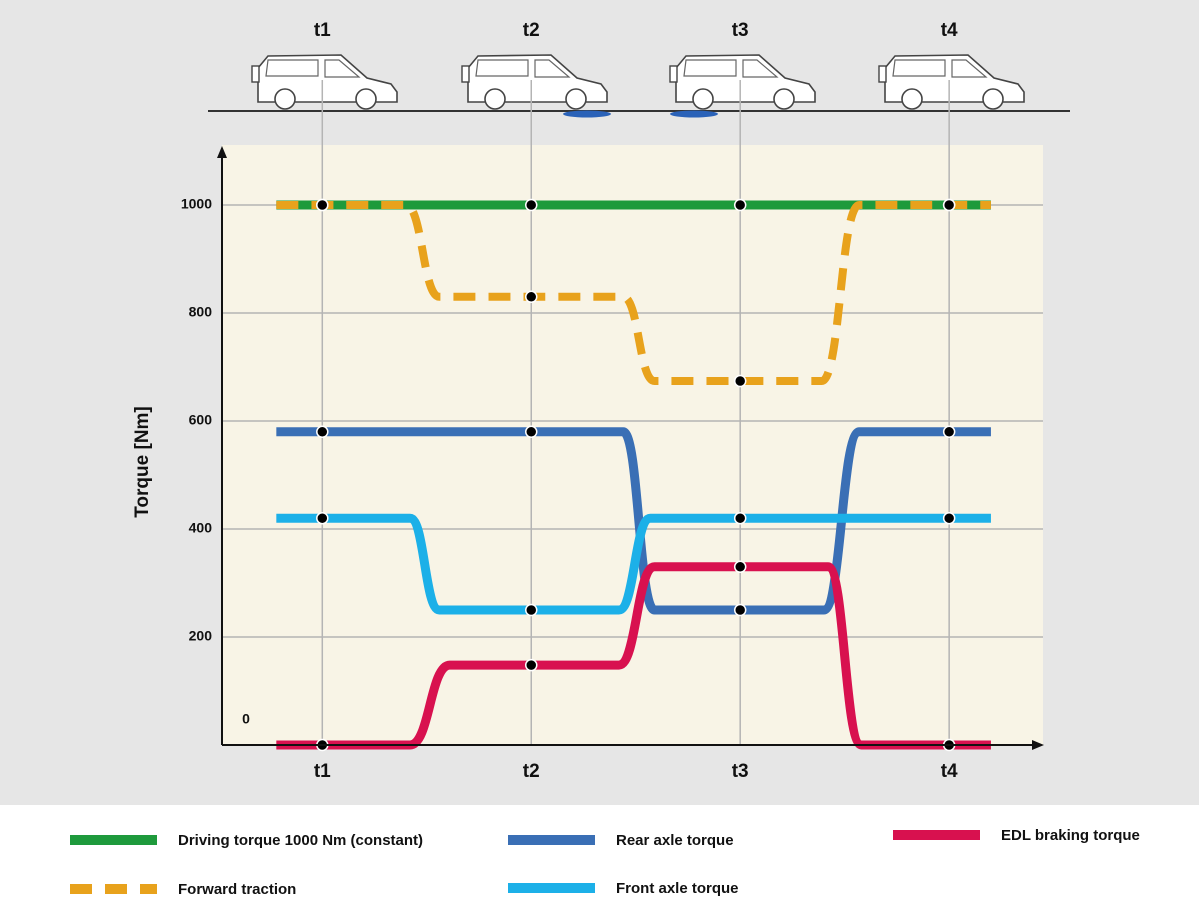  Describe the element at coordinates (237, 889) in the screenshot. I see `legend-label: Forward traction` at that location.